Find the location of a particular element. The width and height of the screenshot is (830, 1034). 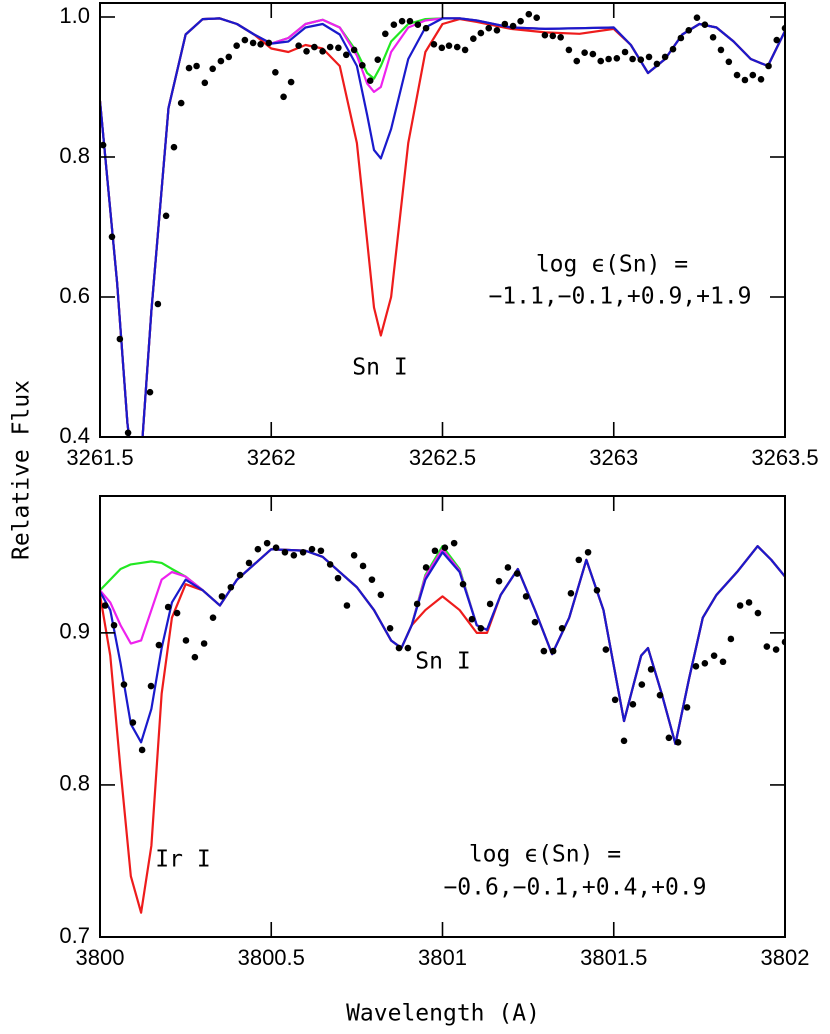

y-axis-label: Relative Flux is located at coordinates (22, 470).